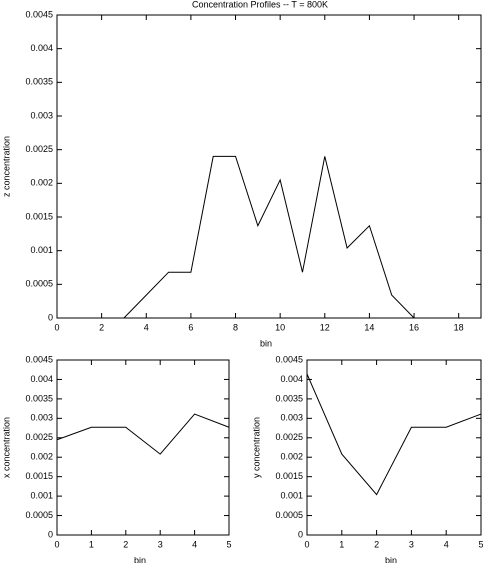  What do you see at coordinates (235, 327) in the screenshot?
I see `x-tick-label: 8` at bounding box center [235, 327].